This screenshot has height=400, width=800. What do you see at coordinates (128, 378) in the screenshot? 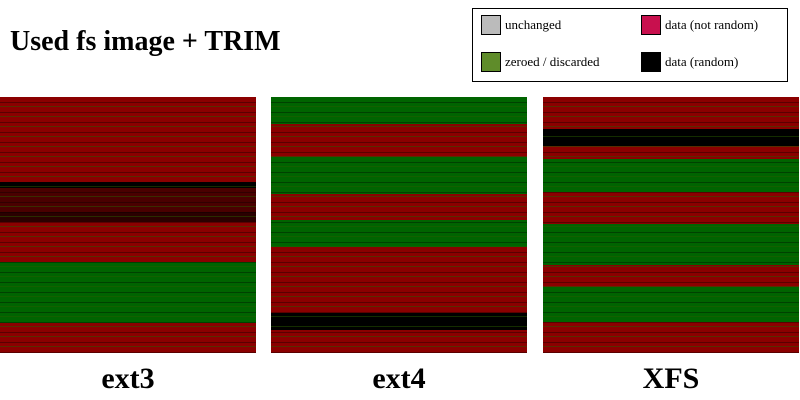
I see `panel-label: ext3` at bounding box center [128, 378].